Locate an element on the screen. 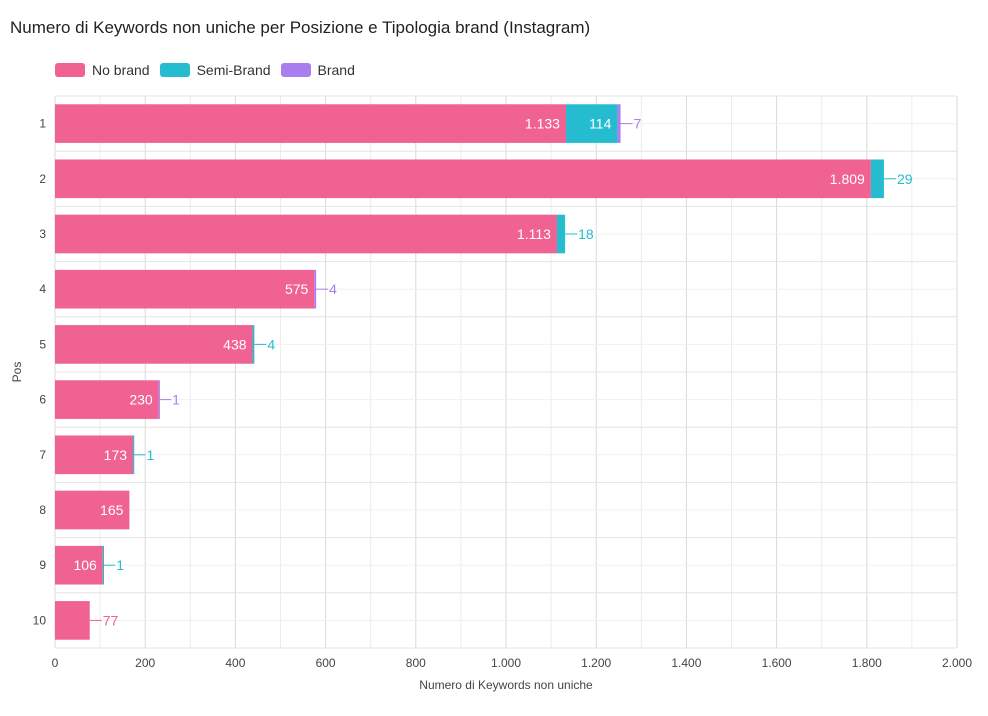 This screenshot has width=988, height=716. y-tick-label: 9 is located at coordinates (42, 565).